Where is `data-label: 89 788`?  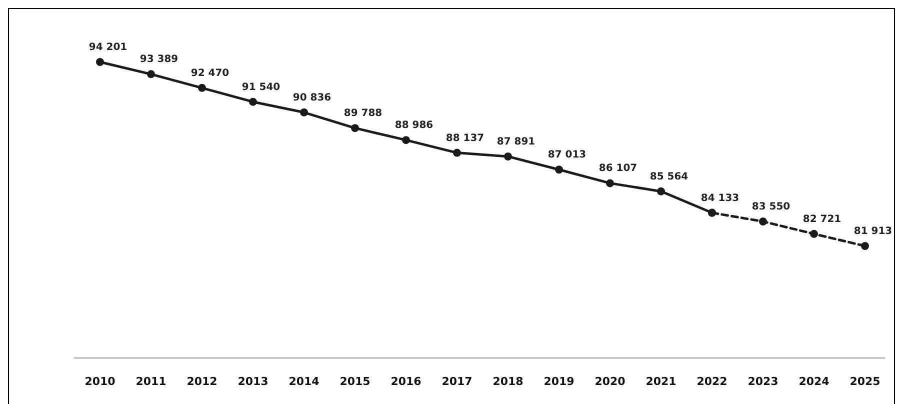
data-label: 89 788 is located at coordinates (363, 114).